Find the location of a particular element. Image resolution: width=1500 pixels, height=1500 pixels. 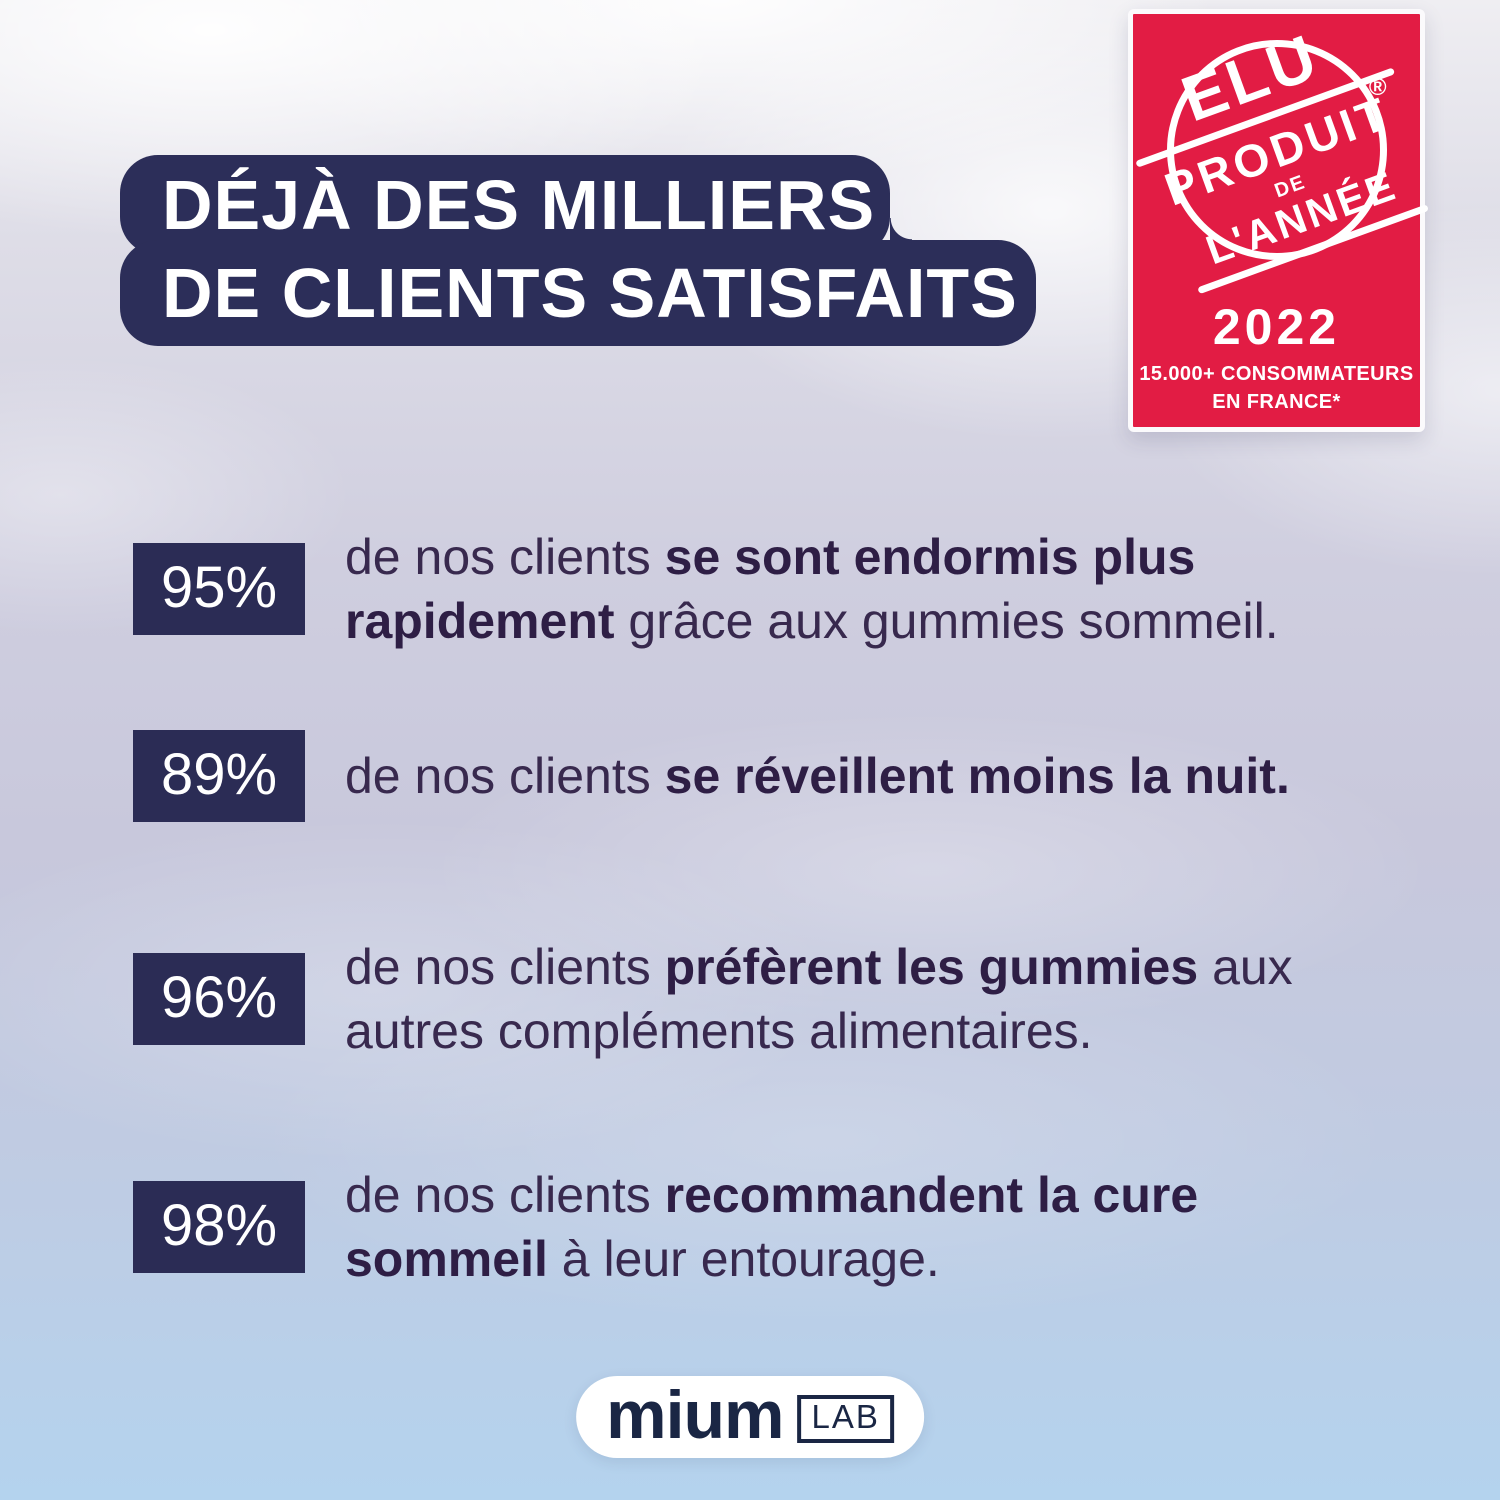

page-title-line2: DE CLIENTS SATISFAITS is located at coordinates (578, 293).